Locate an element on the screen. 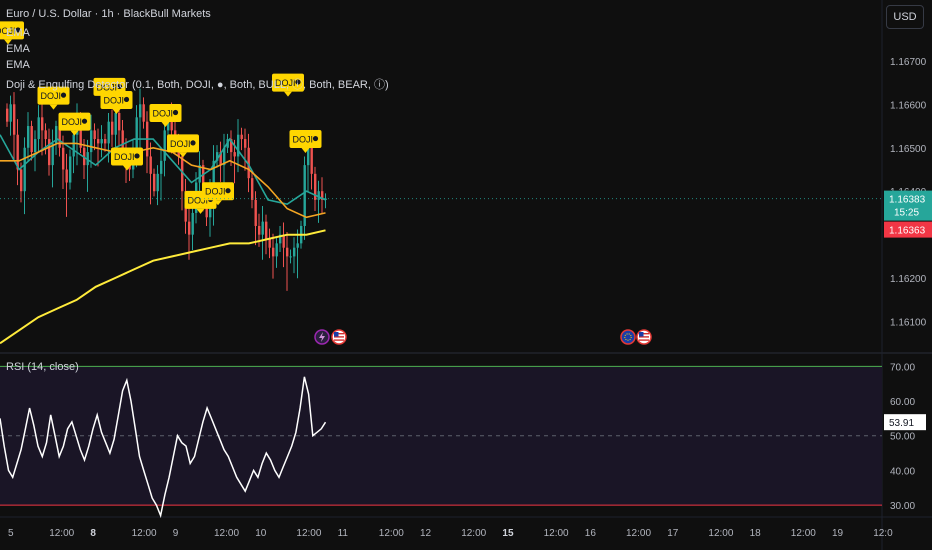  ema-indicator-1: EMA is located at coordinates (18, 33).